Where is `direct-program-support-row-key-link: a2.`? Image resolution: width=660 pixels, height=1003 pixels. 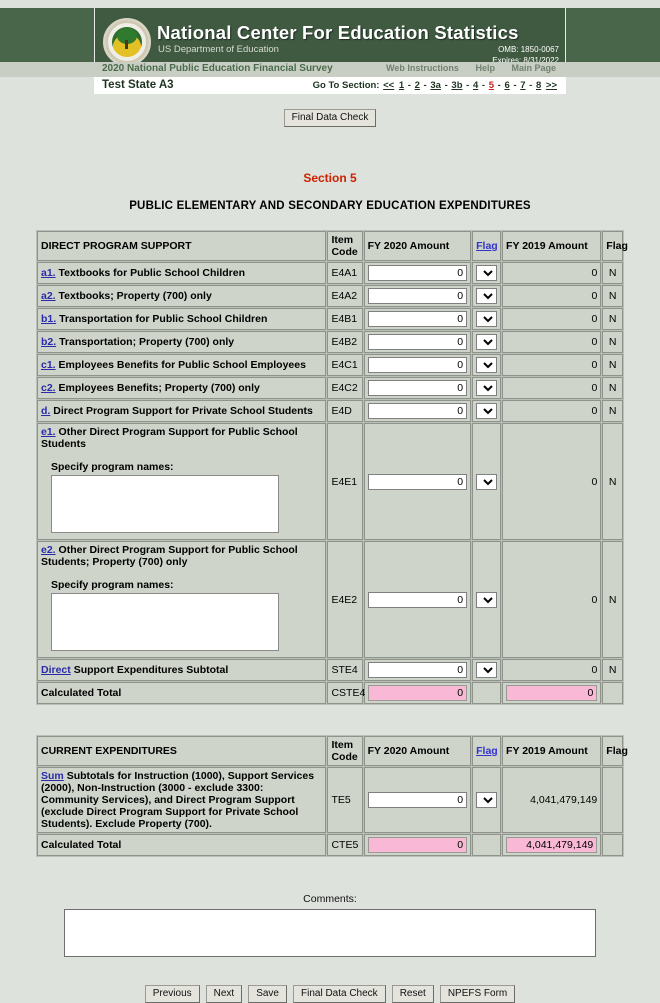
direct-program-support-row-key-link: a2. is located at coordinates (48, 296).